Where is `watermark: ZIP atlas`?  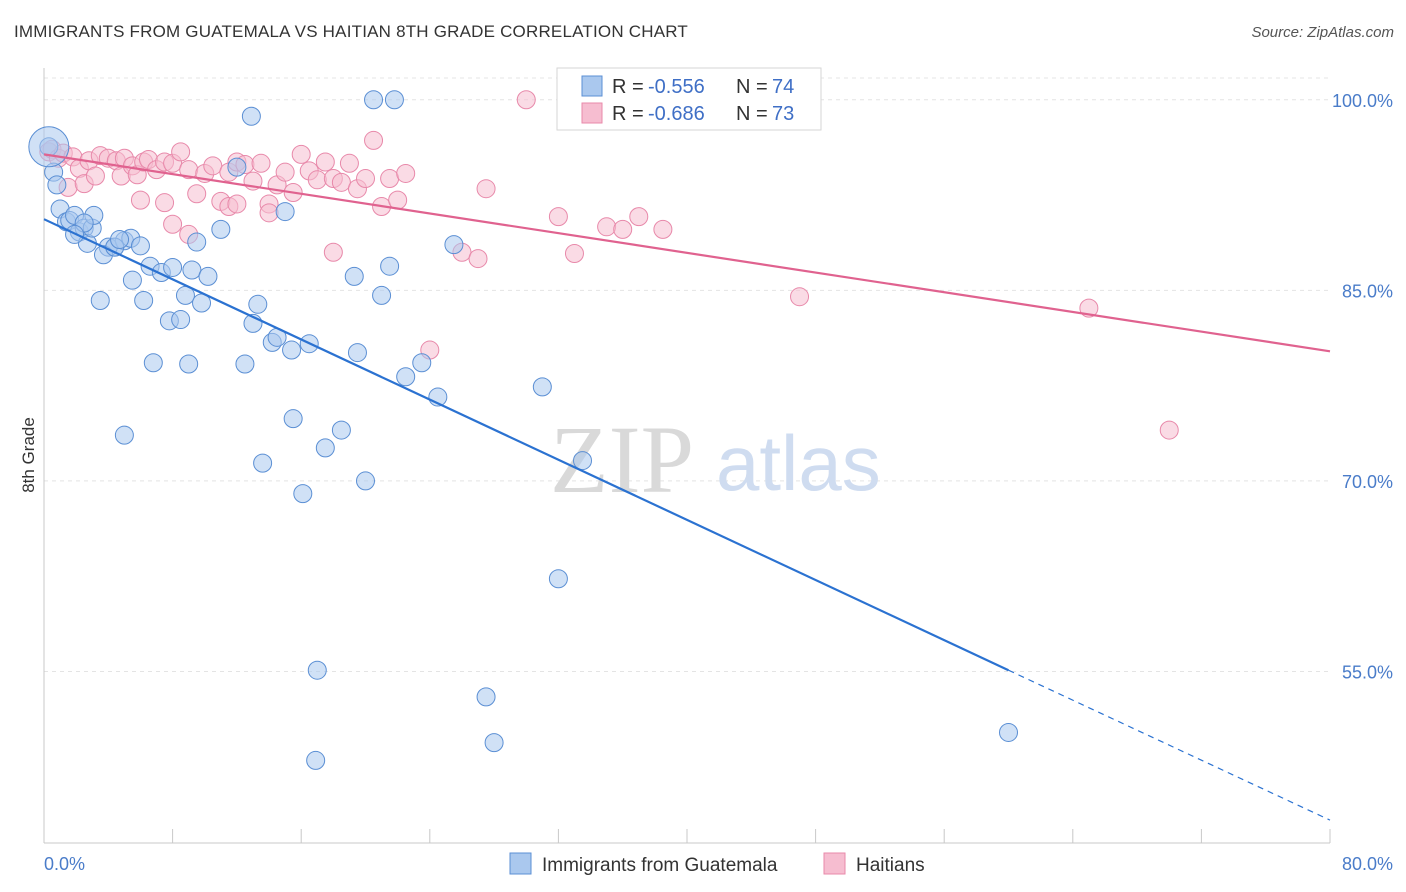 watermark: ZIP atlas is located at coordinates (715, 459).